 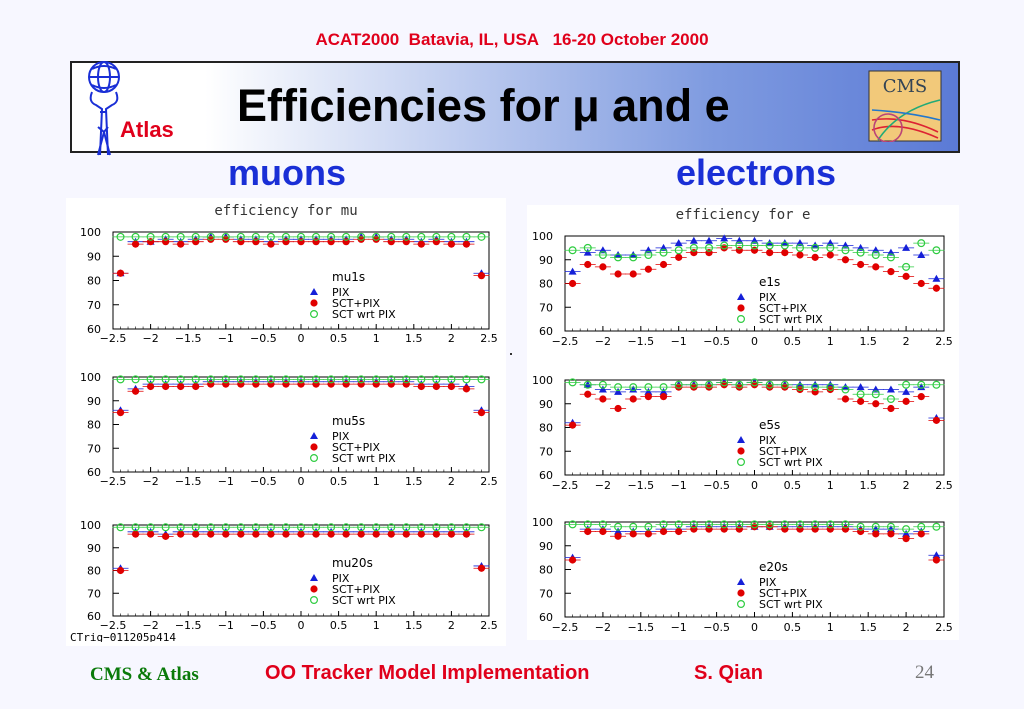 What do you see at coordinates (728, 673) in the screenshot?
I see `footer-author: S. Qian` at bounding box center [728, 673].